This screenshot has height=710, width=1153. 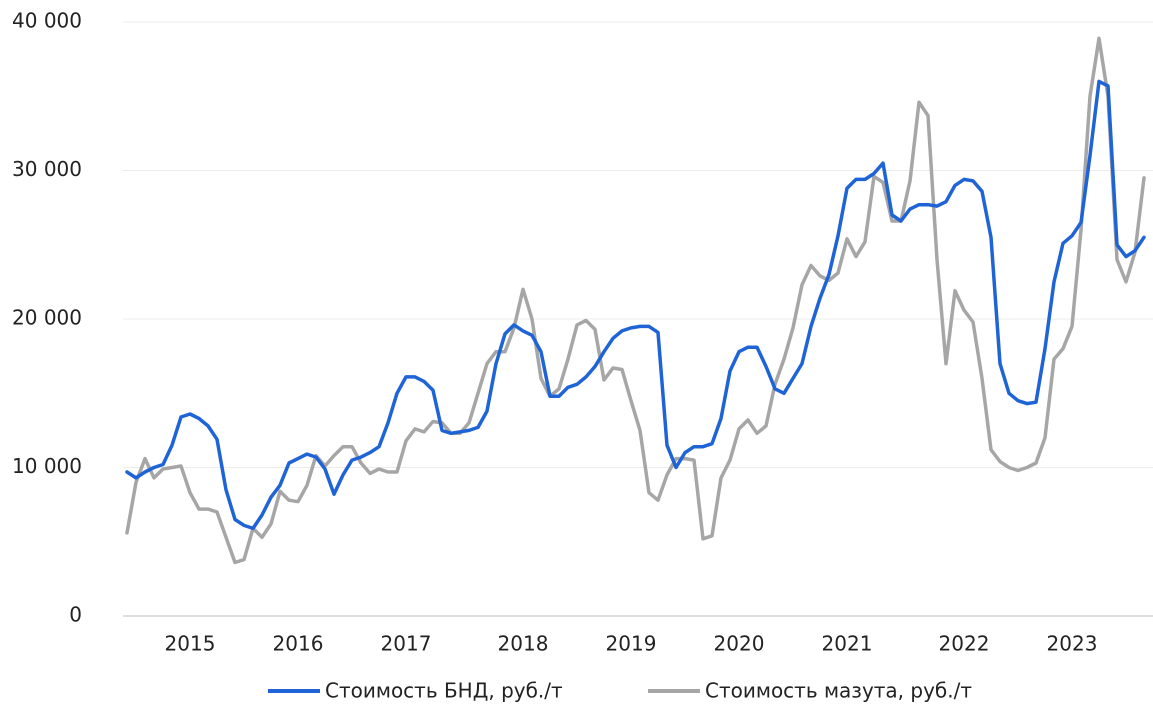 What do you see at coordinates (631, 644) in the screenshot?
I see `x-tick-label: 2019` at bounding box center [631, 644].